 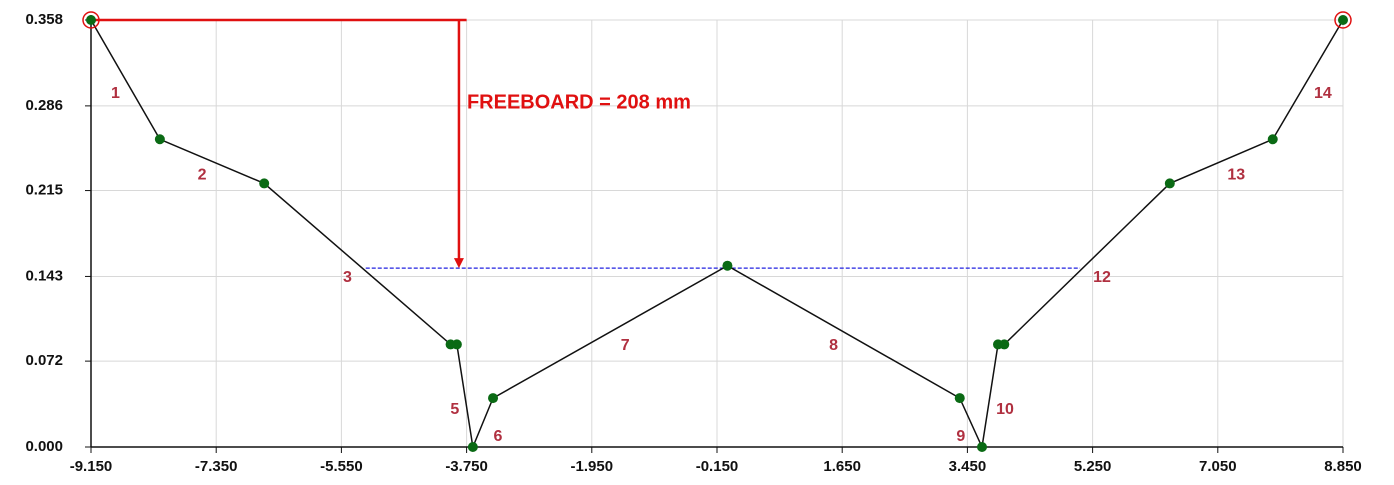 What do you see at coordinates (1323, 93) in the screenshot?
I see `segment-label: 14` at bounding box center [1323, 93].